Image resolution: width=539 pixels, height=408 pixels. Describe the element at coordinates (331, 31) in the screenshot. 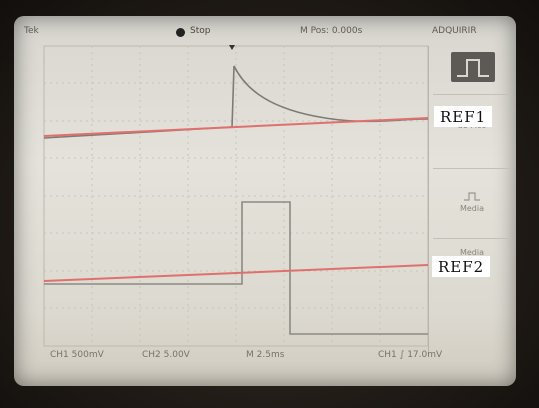

I see `horizontal-position-readout: M Pos: 0.000s` at that location.